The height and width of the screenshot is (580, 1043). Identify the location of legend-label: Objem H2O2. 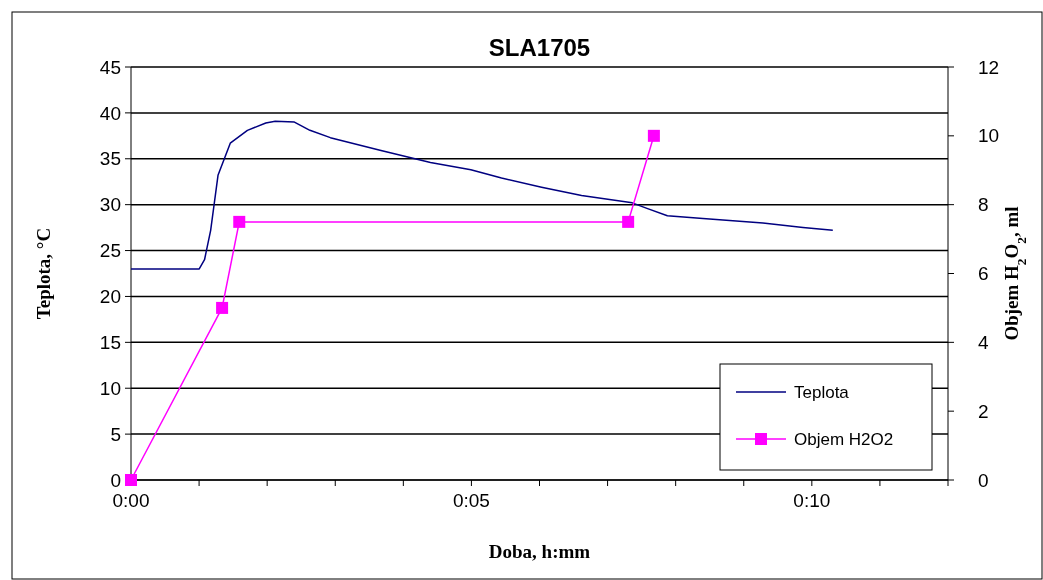
(844, 439).